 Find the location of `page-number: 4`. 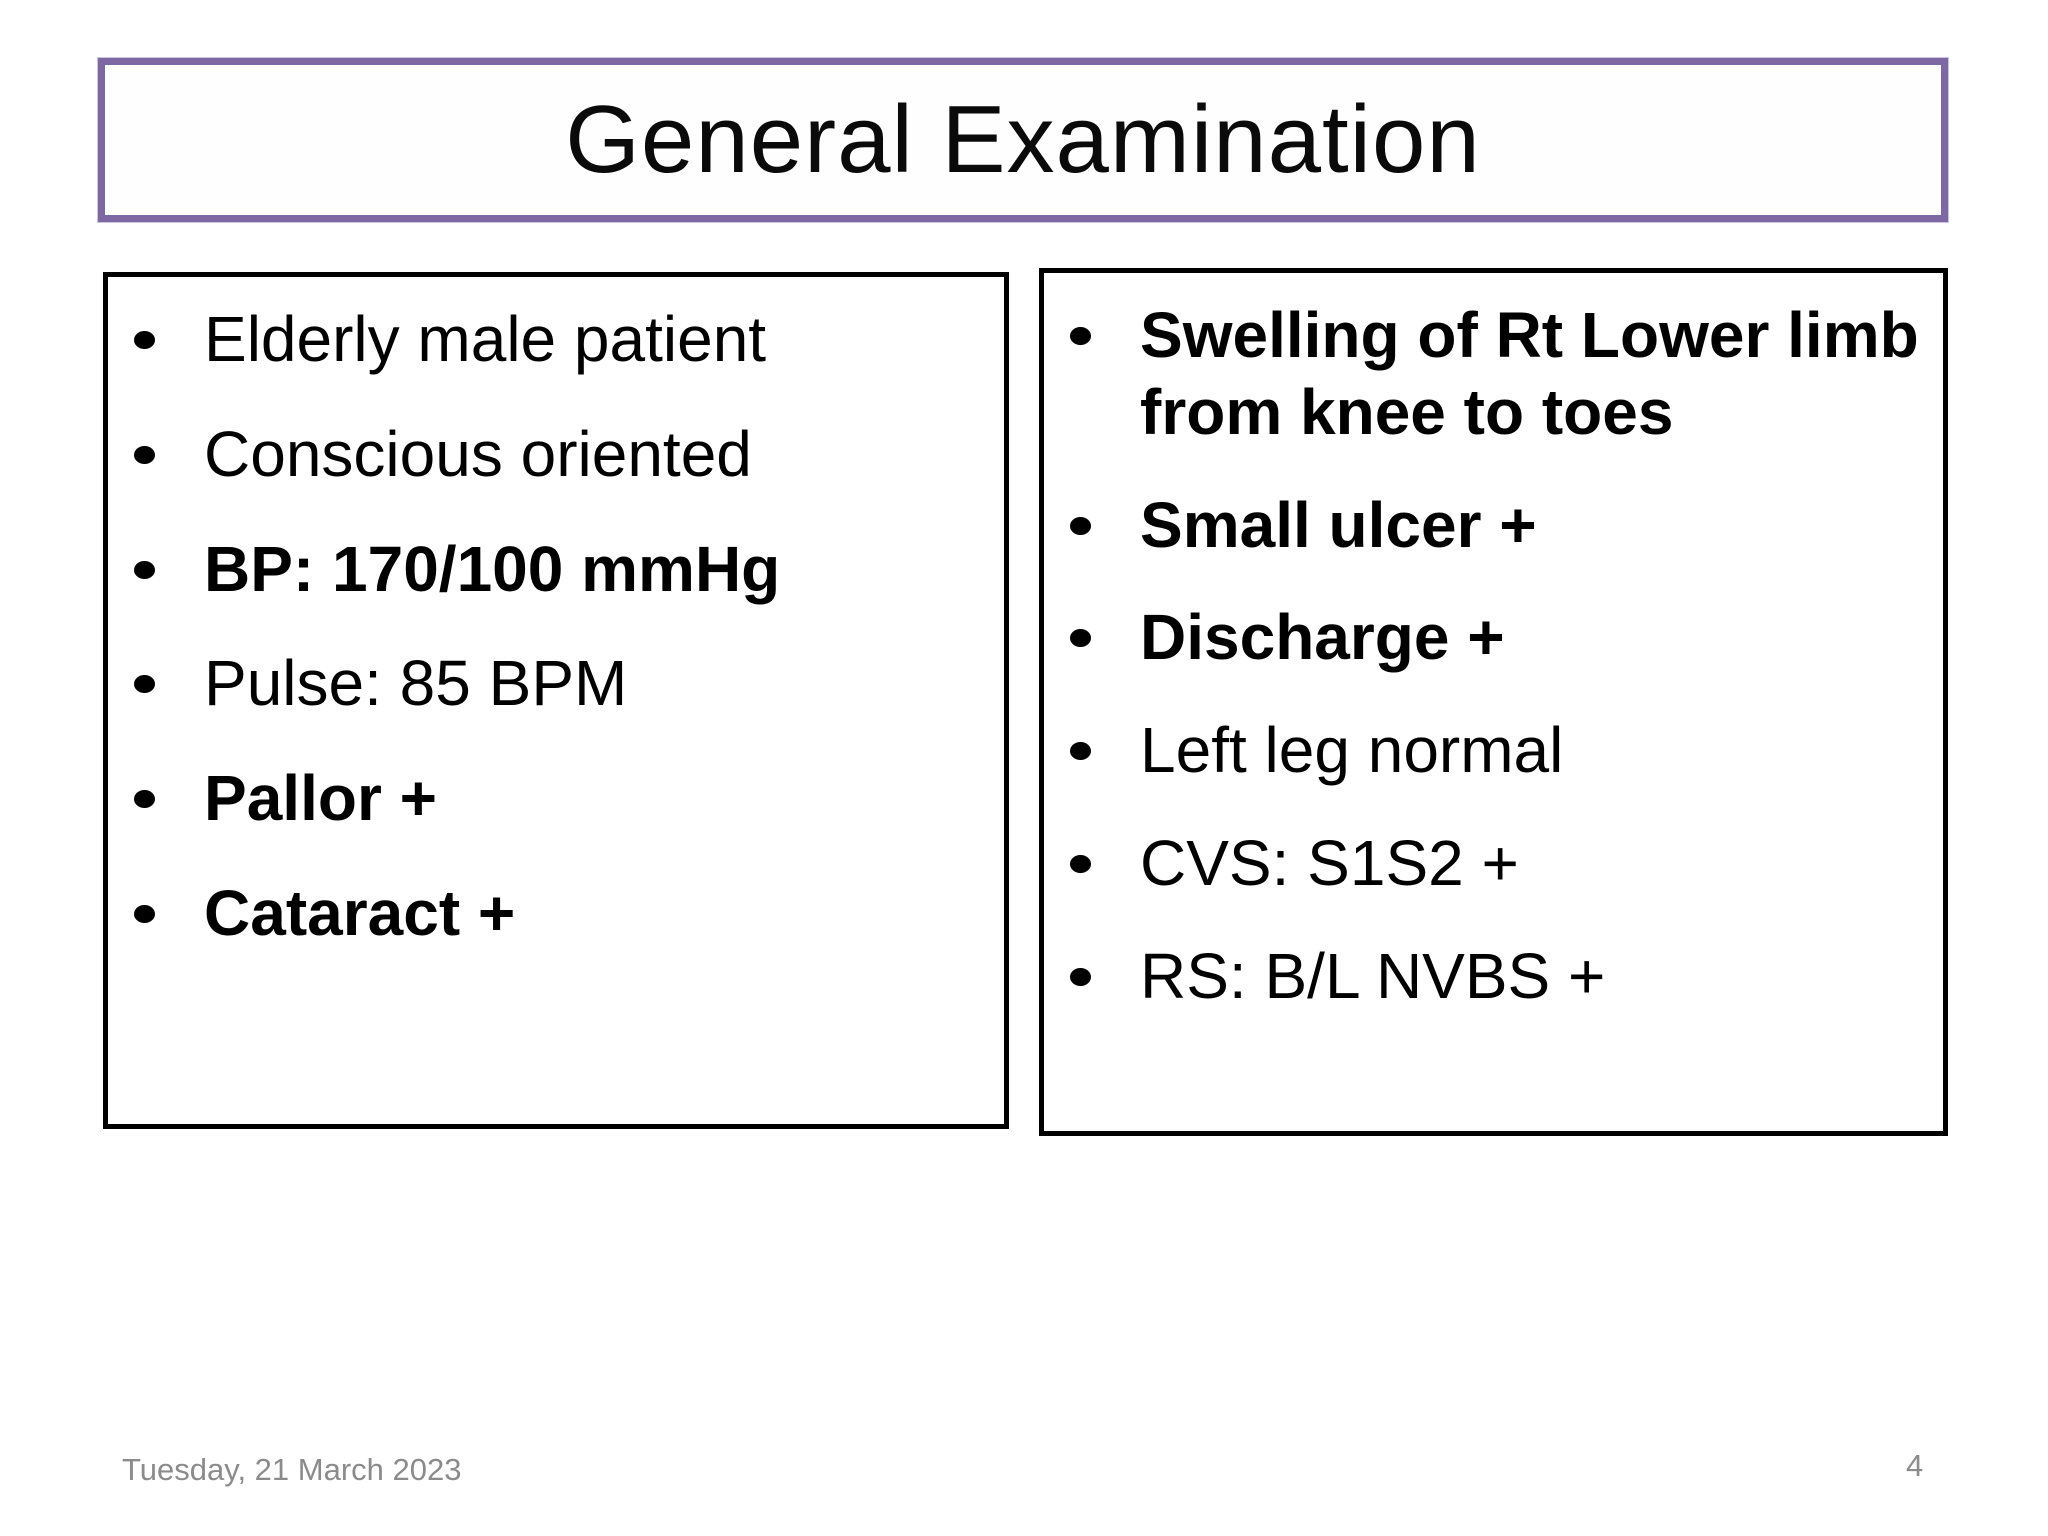

page-number: 4 is located at coordinates (1915, 1465).